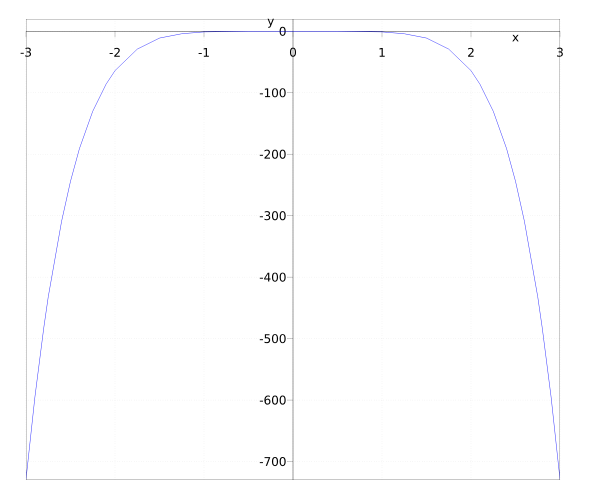 Image resolution: width=600 pixels, height=500 pixels. Describe the element at coordinates (273, 154) in the screenshot. I see `y-tick-label: -200` at that location.